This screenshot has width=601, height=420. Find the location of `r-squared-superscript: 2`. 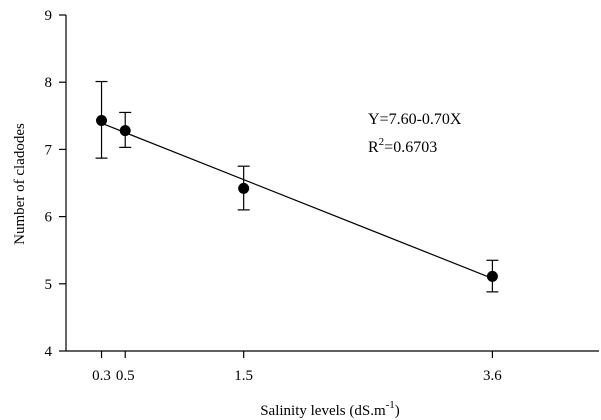

r-squared-superscript: 2 is located at coordinates (382, 142).